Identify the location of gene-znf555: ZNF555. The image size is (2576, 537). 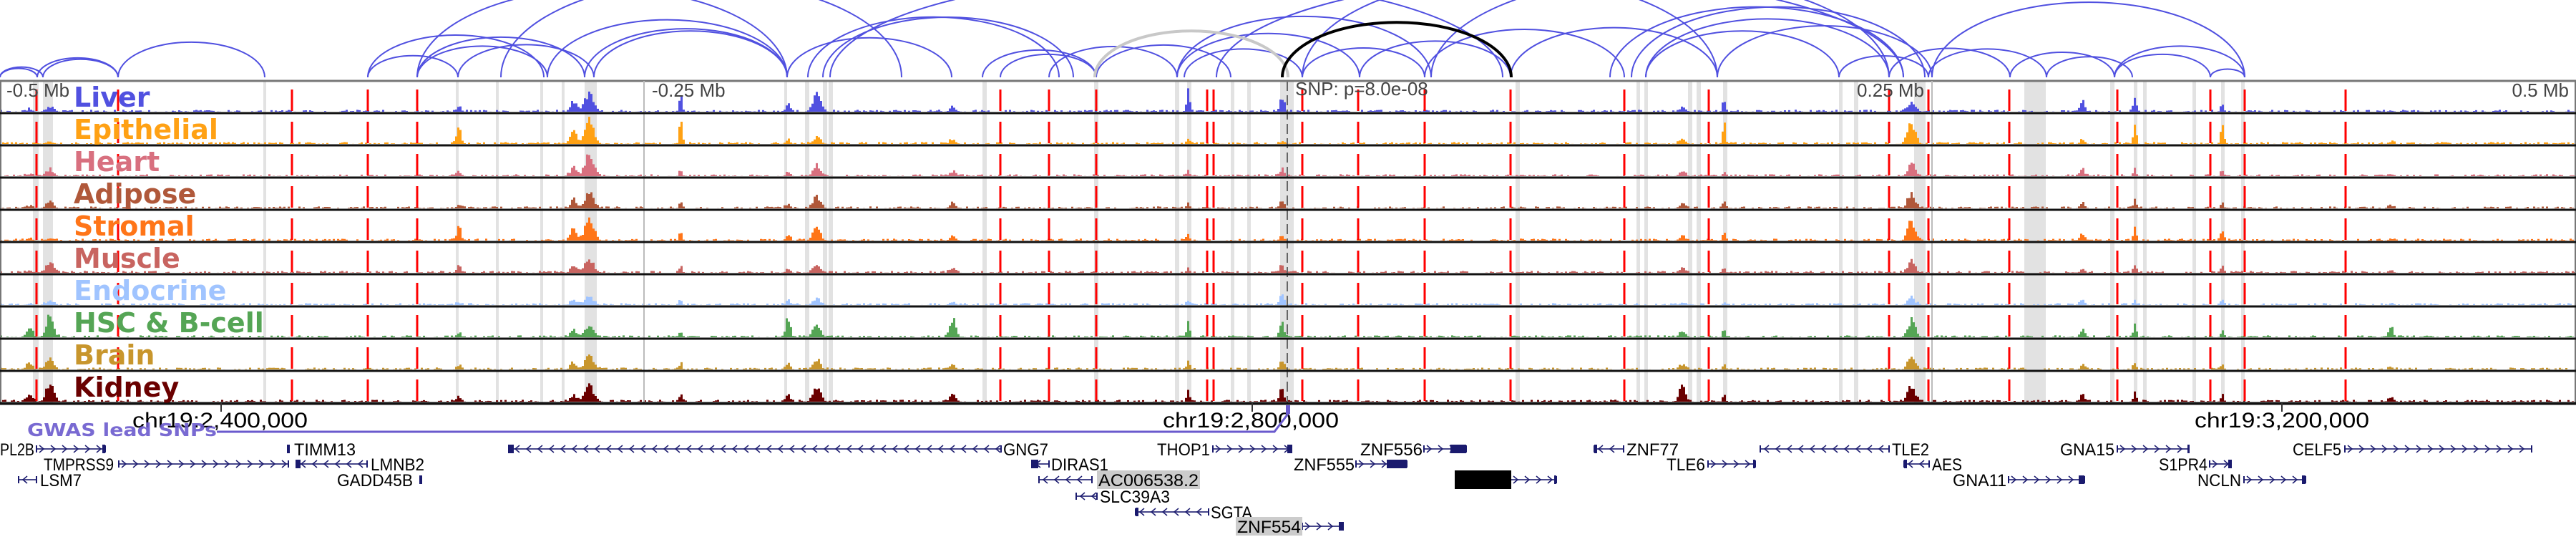
(1350, 465).